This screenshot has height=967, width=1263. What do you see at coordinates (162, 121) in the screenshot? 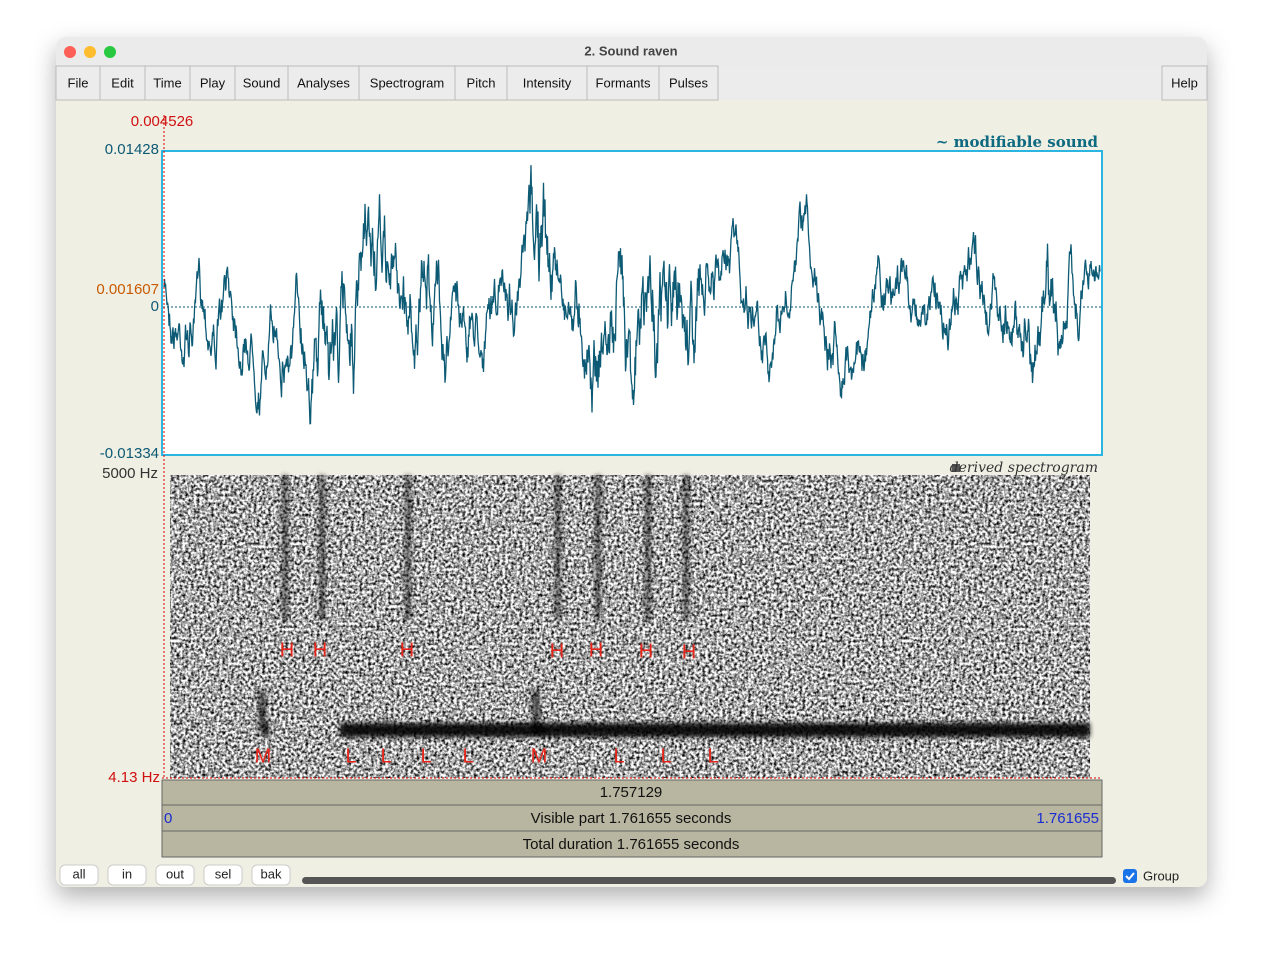
I see `cursor-time: 0.004526` at bounding box center [162, 121].